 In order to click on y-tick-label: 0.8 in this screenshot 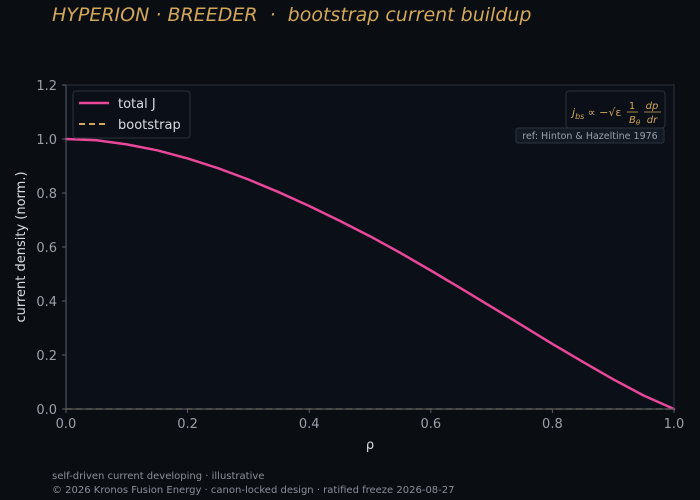, I will do `click(46, 194)`.